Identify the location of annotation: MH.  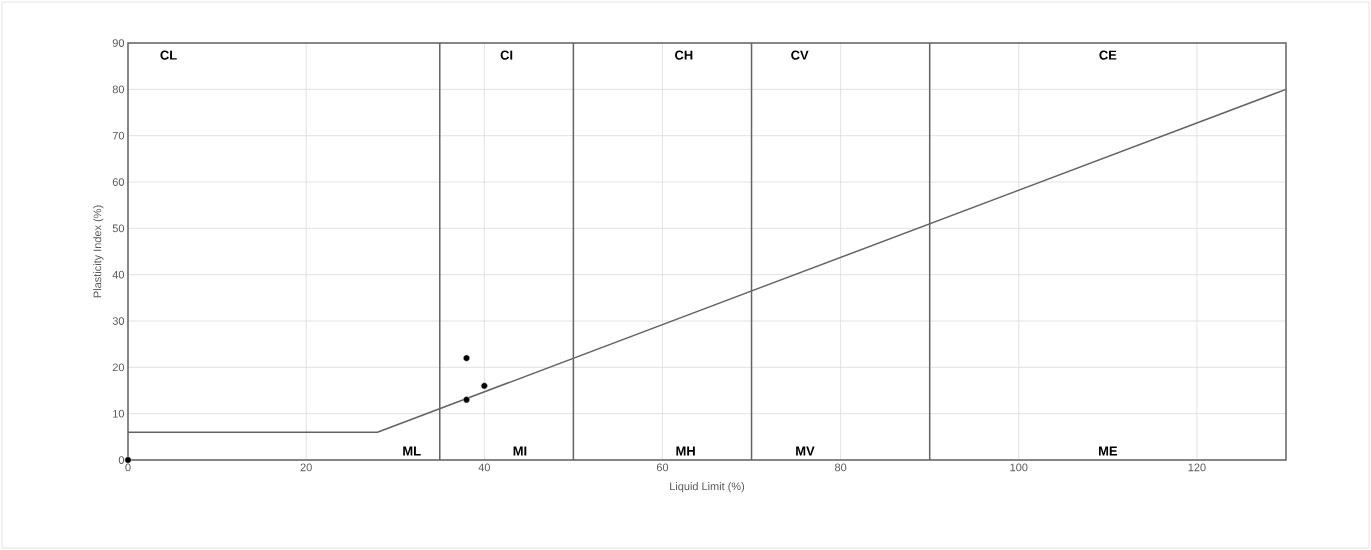
(685, 451).